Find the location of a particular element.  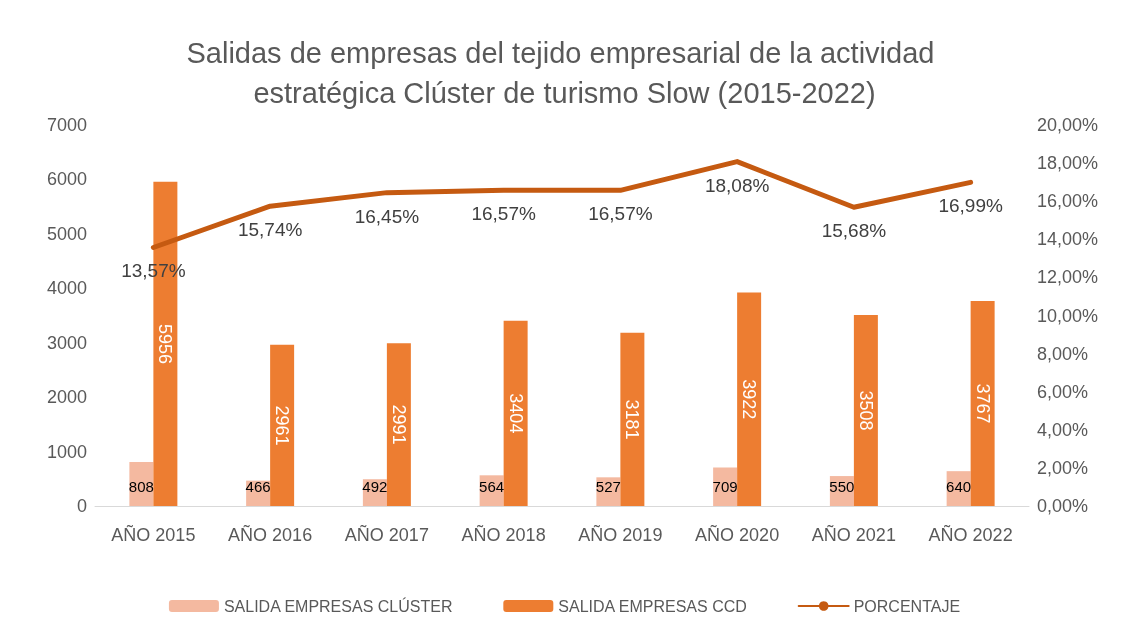

data-label: 3767 is located at coordinates (982, 403).